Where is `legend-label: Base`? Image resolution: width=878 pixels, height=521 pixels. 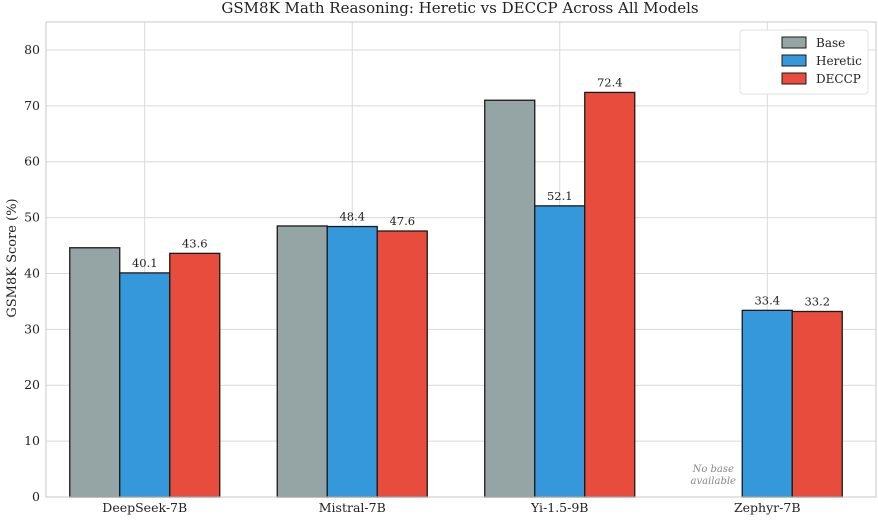
legend-label: Base is located at coordinates (830, 43).